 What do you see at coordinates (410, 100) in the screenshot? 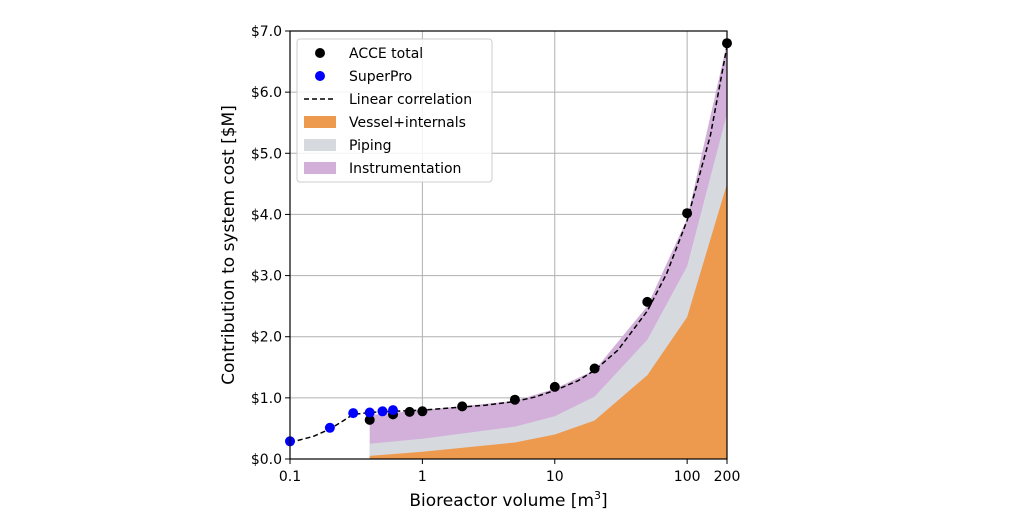
I see `legend-label-linear-correlation: Linear correlation` at bounding box center [410, 100].